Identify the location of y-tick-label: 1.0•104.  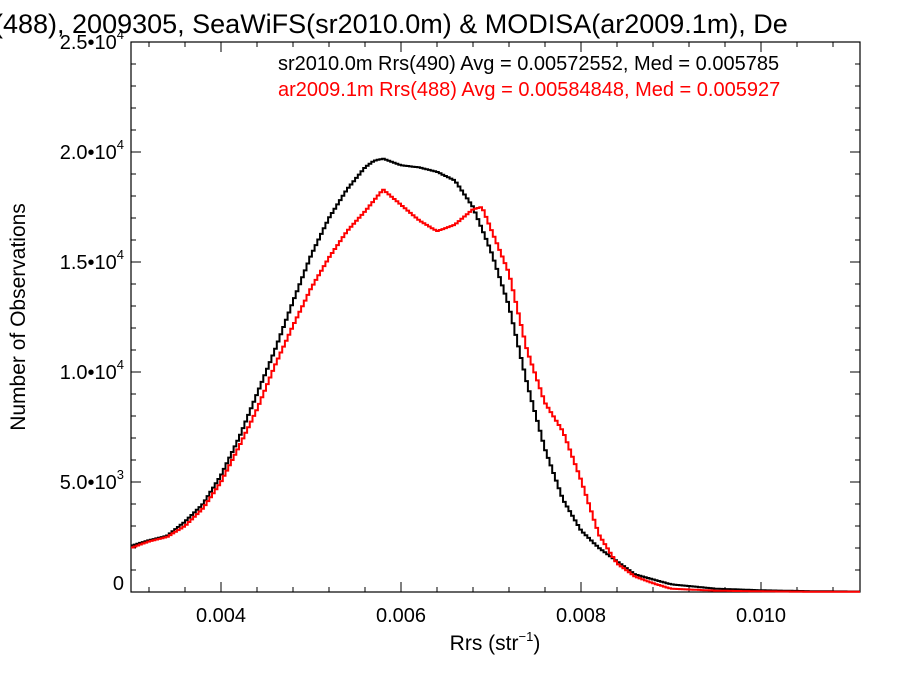
(92, 370).